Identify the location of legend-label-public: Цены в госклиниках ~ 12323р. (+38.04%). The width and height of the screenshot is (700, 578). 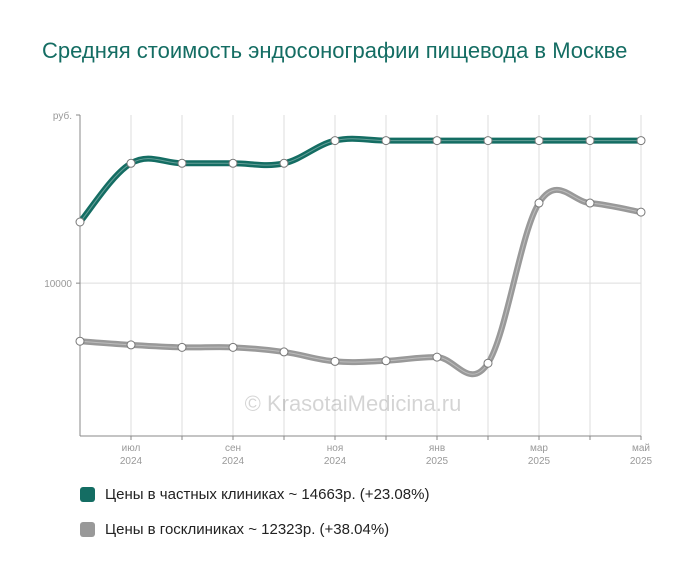
(247, 529).